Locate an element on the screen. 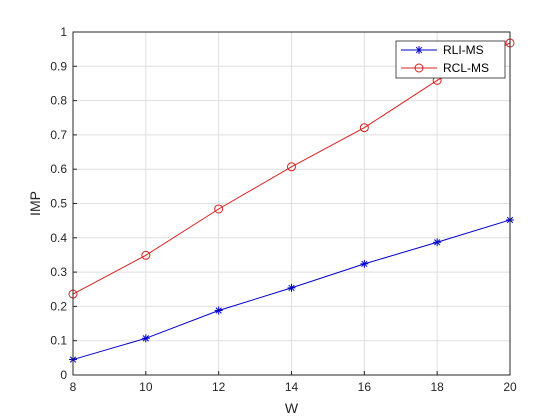 The image size is (560, 420). legend-box is located at coordinates (450, 59).